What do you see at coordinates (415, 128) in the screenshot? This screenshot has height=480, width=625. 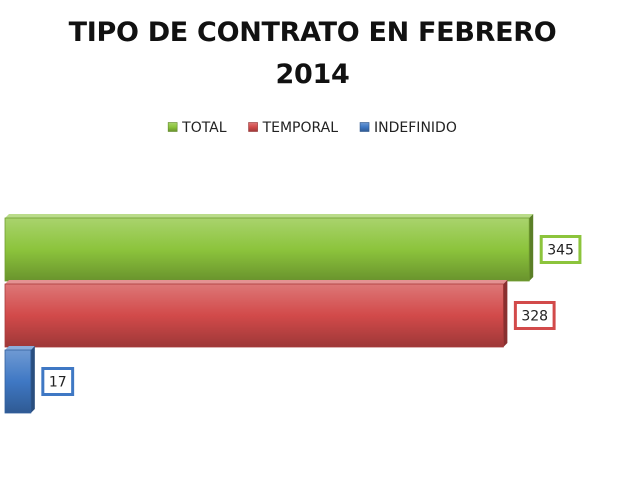 I see `legend-label-indefinido: INDEFINIDO` at bounding box center [415, 128].